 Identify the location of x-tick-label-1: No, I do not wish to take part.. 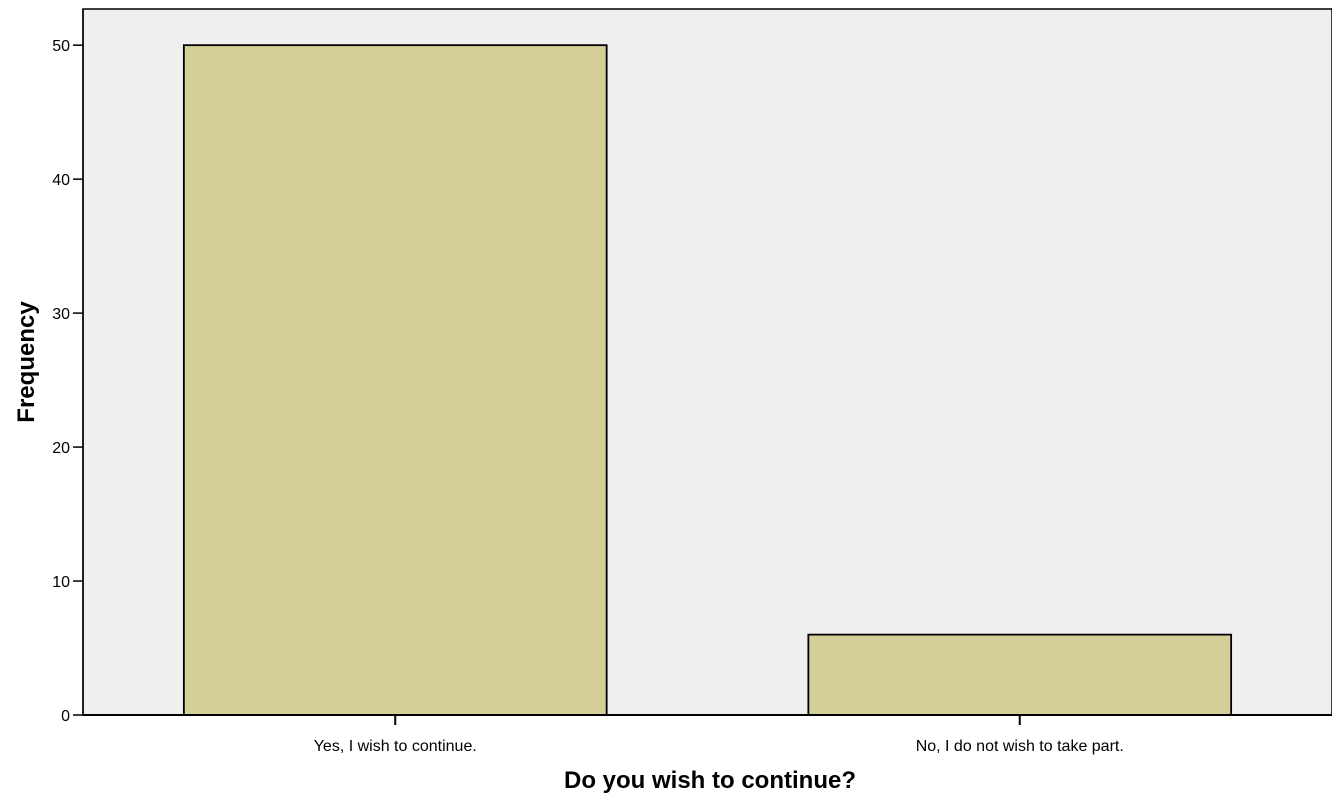
(1020, 746).